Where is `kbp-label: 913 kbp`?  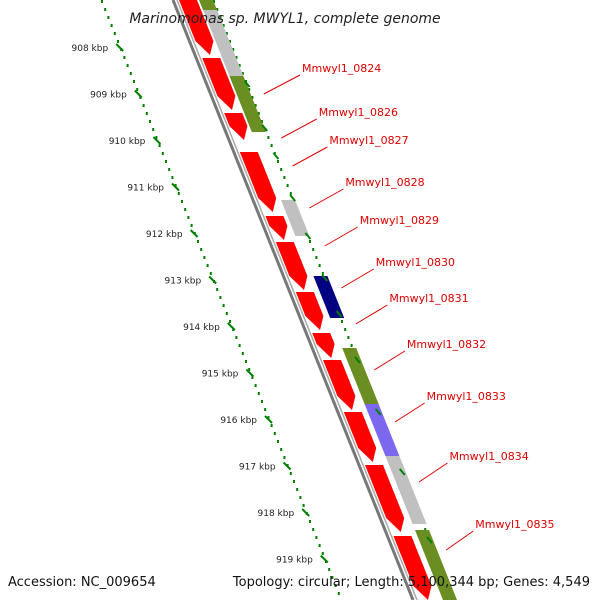 kbp-label: 913 kbp is located at coordinates (183, 282).